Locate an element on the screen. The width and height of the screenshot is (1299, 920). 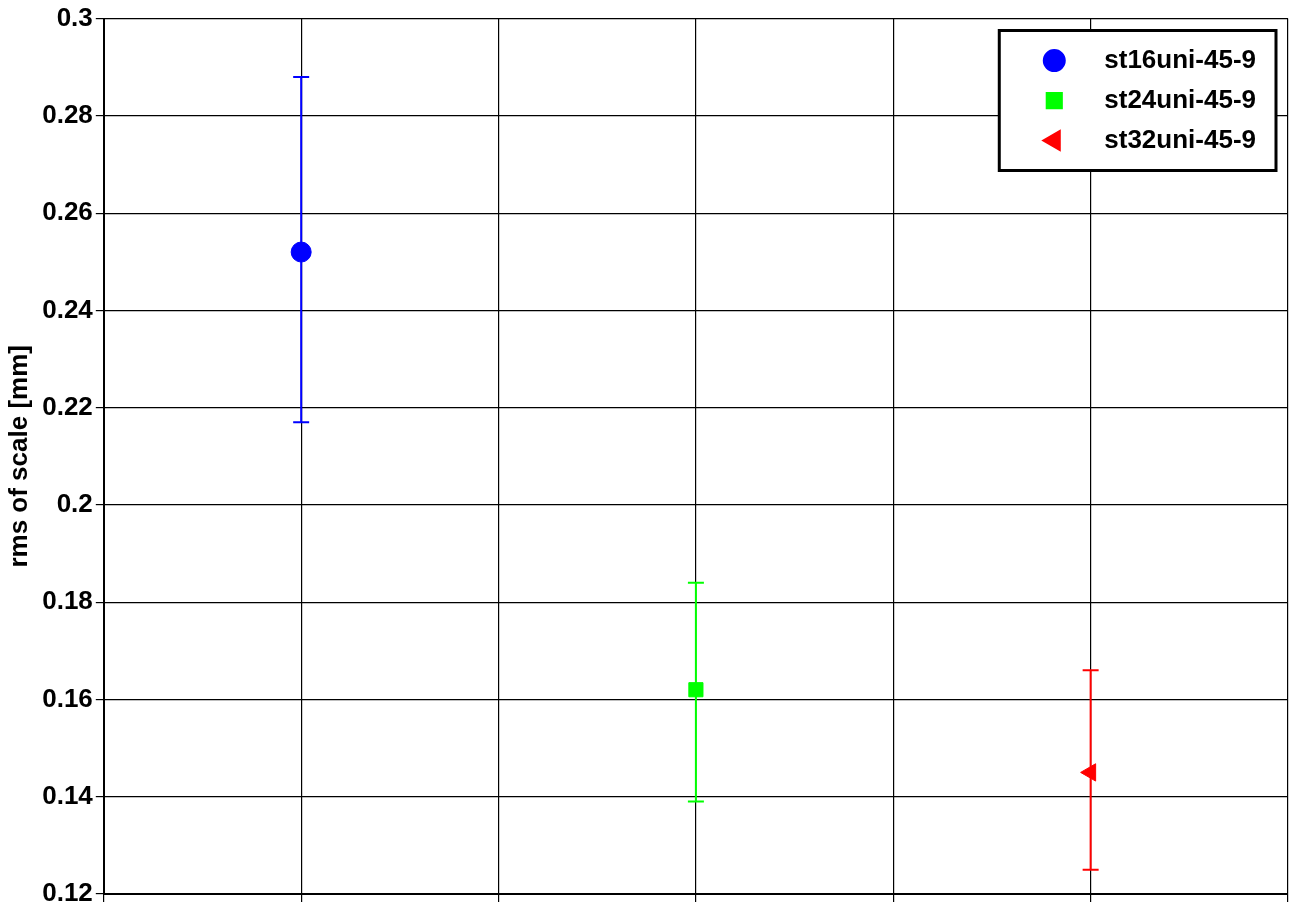
legend-label: st32uni-45-9 is located at coordinates (1180, 138).